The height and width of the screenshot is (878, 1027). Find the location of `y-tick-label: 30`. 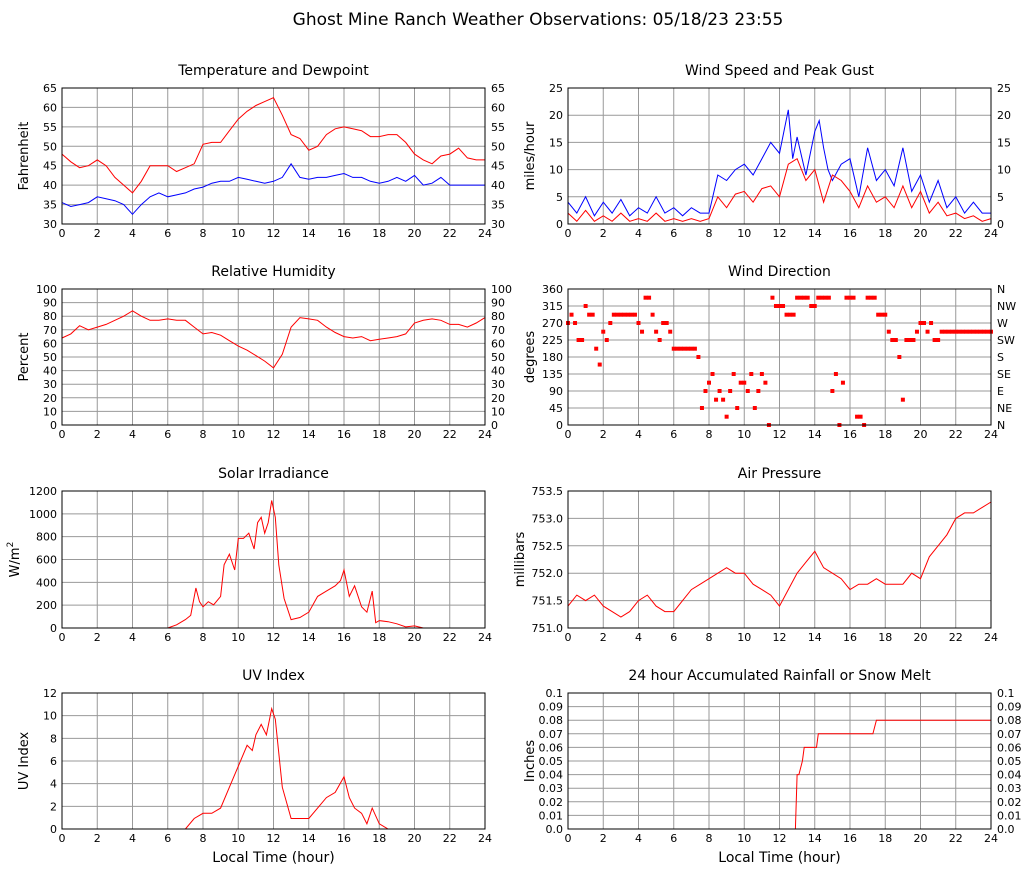

y-tick-label: 30 is located at coordinates (50, 224).